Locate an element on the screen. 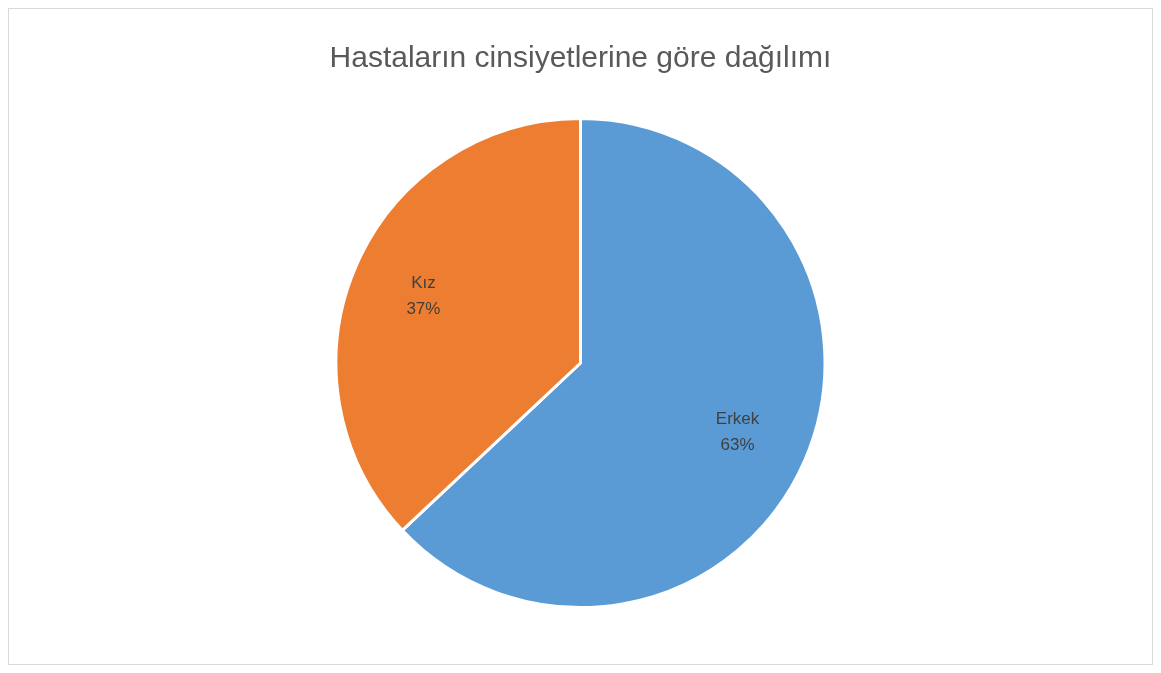 The width and height of the screenshot is (1161, 673). data-label: 37% is located at coordinates (423, 308).